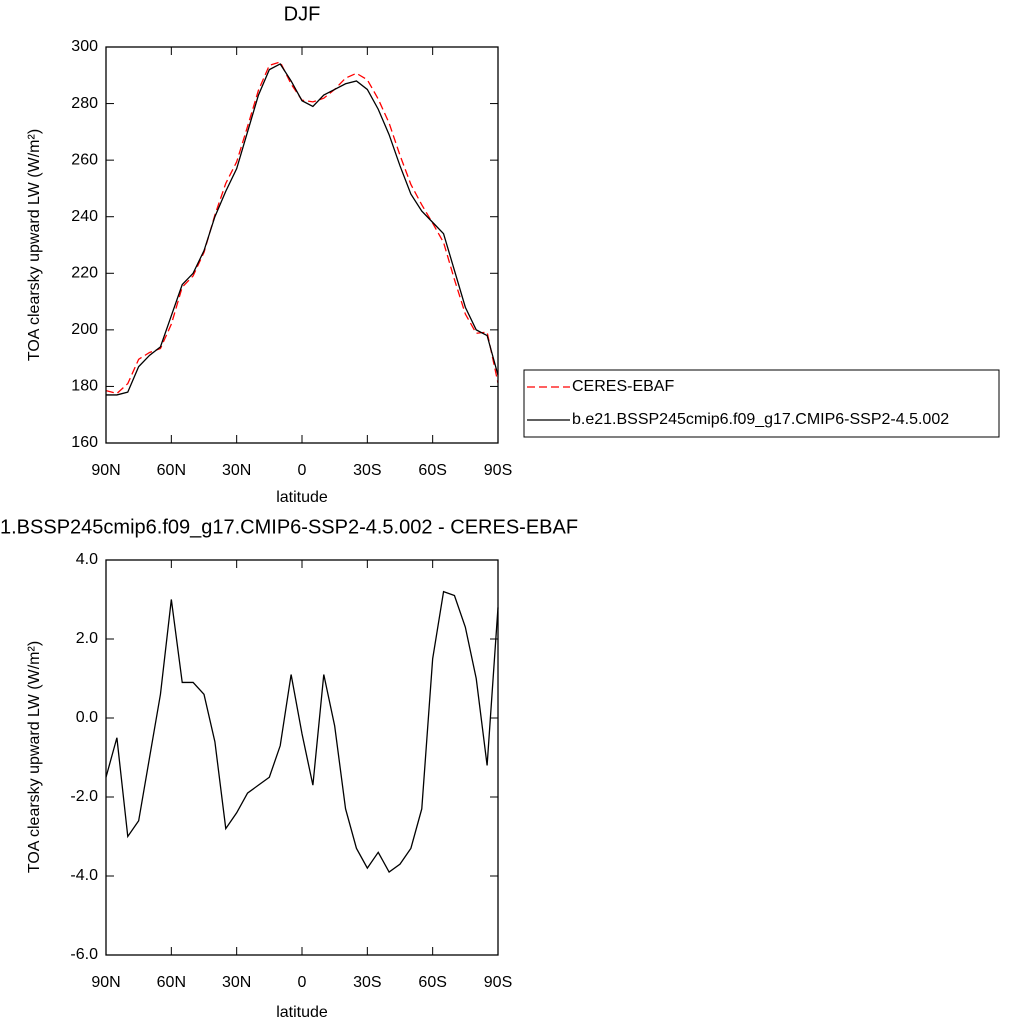 This screenshot has height=1024, width=1024. Describe the element at coordinates (84, 954) in the screenshot. I see `y-tick-label: -6.0` at that location.